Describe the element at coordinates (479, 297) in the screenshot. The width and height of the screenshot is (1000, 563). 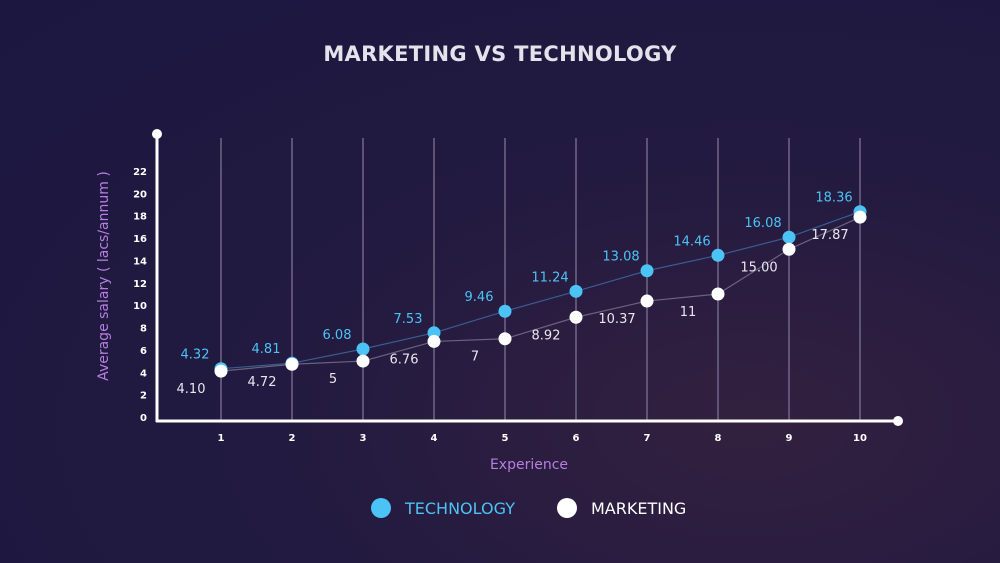
I see `data-label-technology: 9.46` at that location.